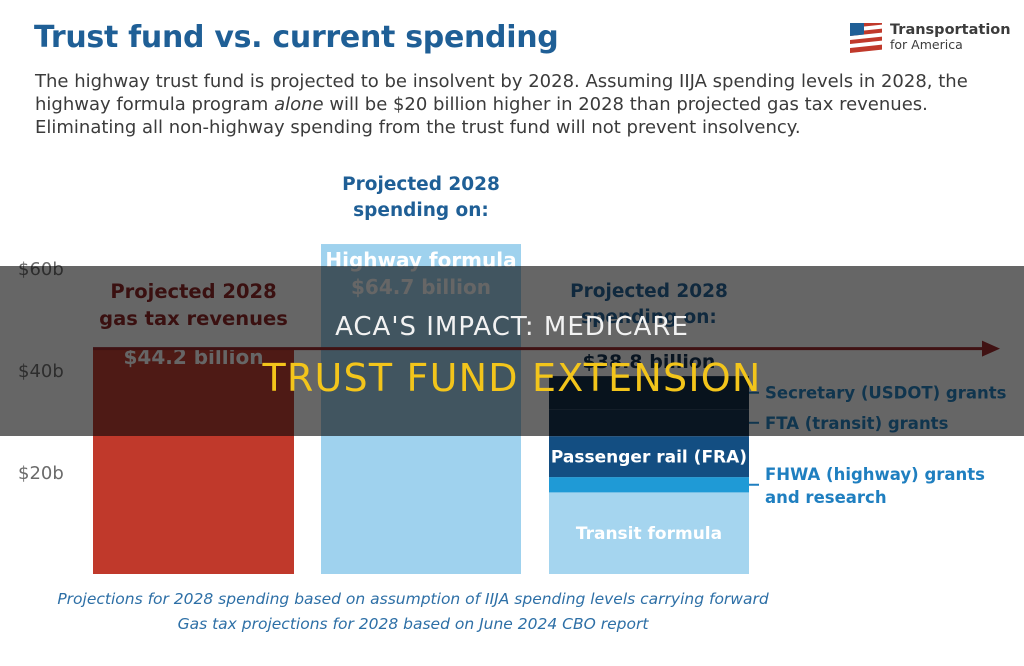  Describe the element at coordinates (826, 497) in the screenshot. I see `segment-label-fhwa-highway-grants-and-research-line2: and research` at that location.